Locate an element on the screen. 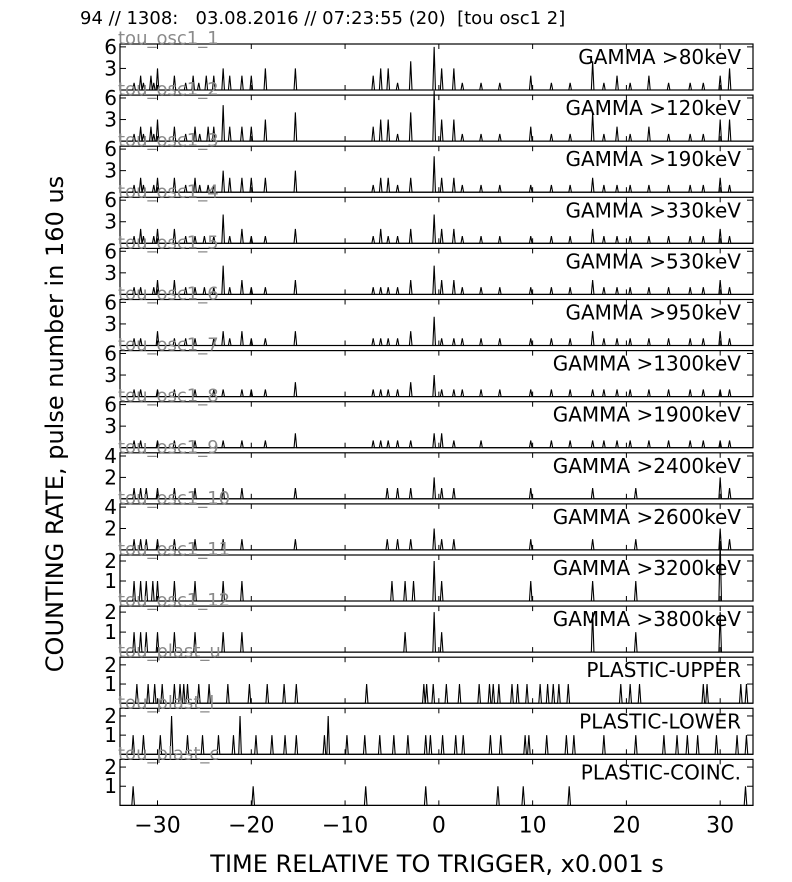 This screenshot has height=882, width=792. channel-name-tou_osc1_7: tou_osc1_7 is located at coordinates (168, 345).